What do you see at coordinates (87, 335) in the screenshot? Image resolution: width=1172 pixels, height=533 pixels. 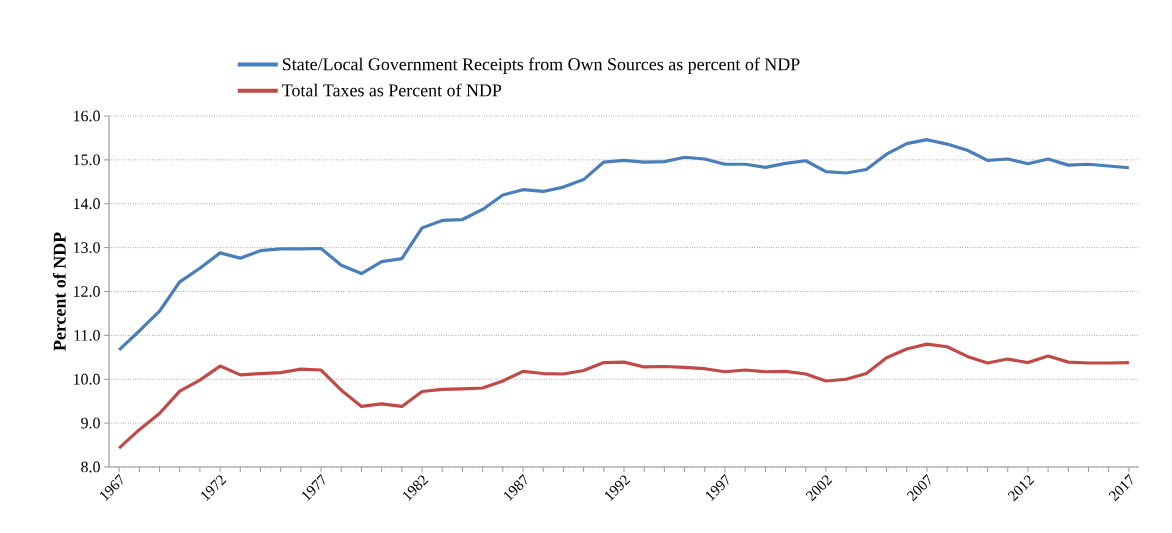 I see `y-tick-label: 11.0` at bounding box center [87, 335].